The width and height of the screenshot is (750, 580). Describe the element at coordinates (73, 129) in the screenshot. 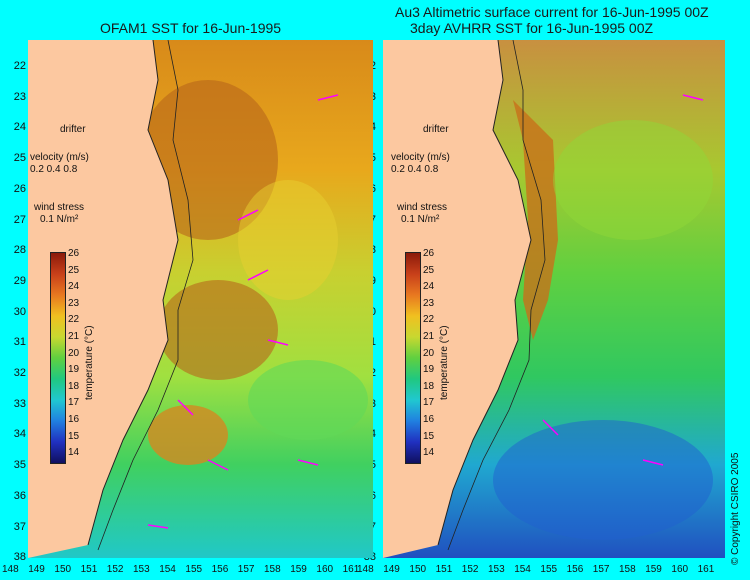

I see `drifter-label: drifter` at that location.